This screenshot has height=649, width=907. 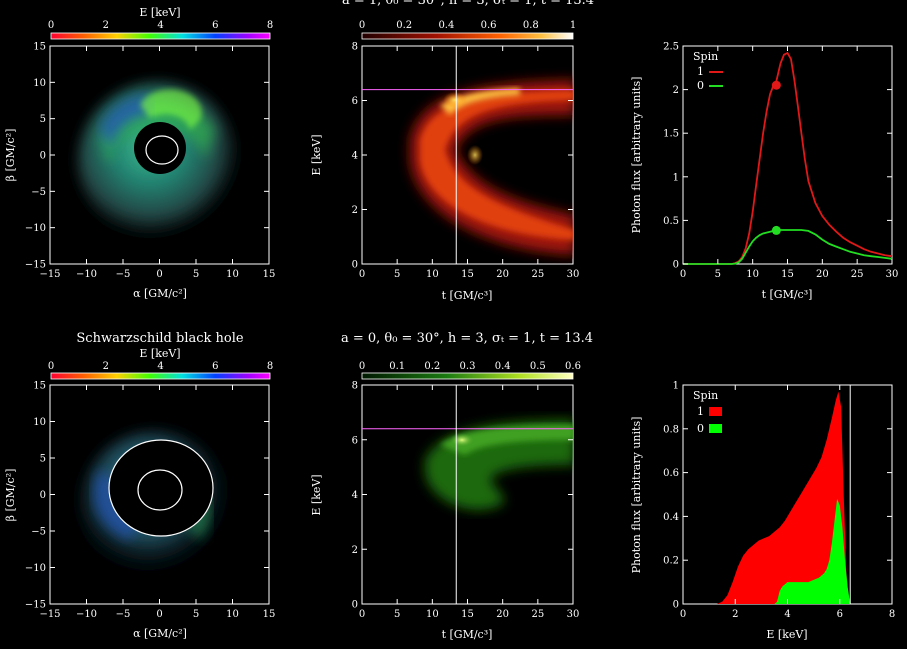 I want to click on top-right-lightcurves, so click(x=788, y=158).